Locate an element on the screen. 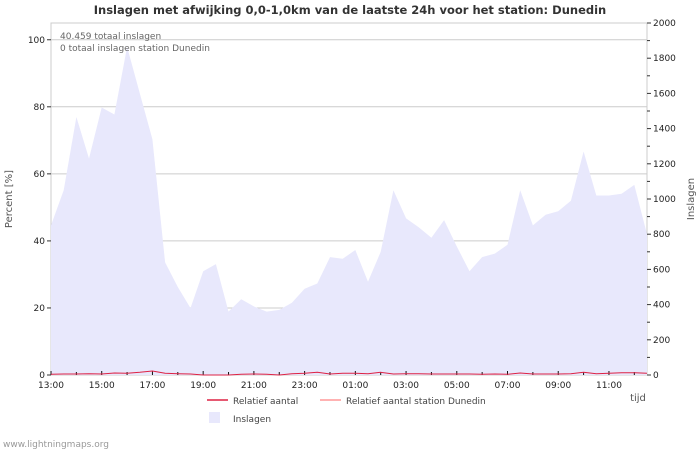  x-tick-label: 23:00 is located at coordinates (305, 386).